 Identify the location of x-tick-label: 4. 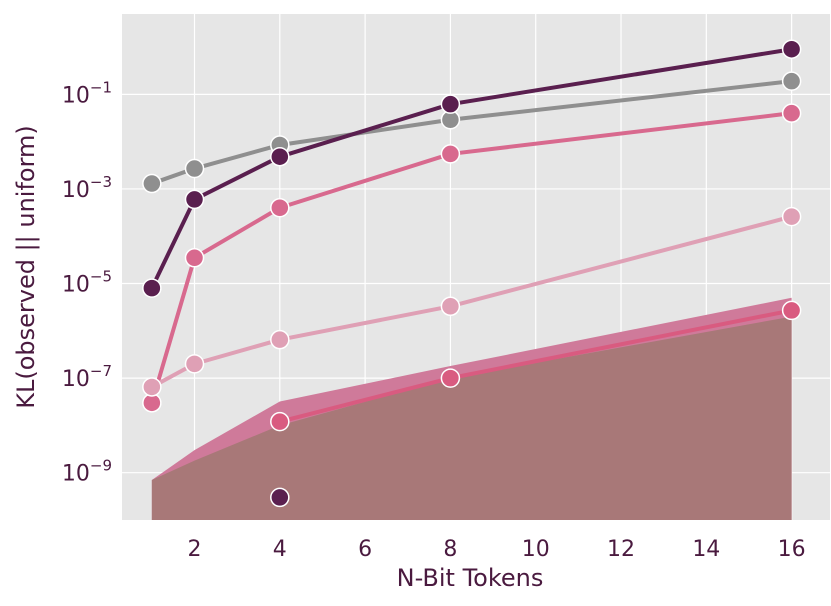
(280, 549).